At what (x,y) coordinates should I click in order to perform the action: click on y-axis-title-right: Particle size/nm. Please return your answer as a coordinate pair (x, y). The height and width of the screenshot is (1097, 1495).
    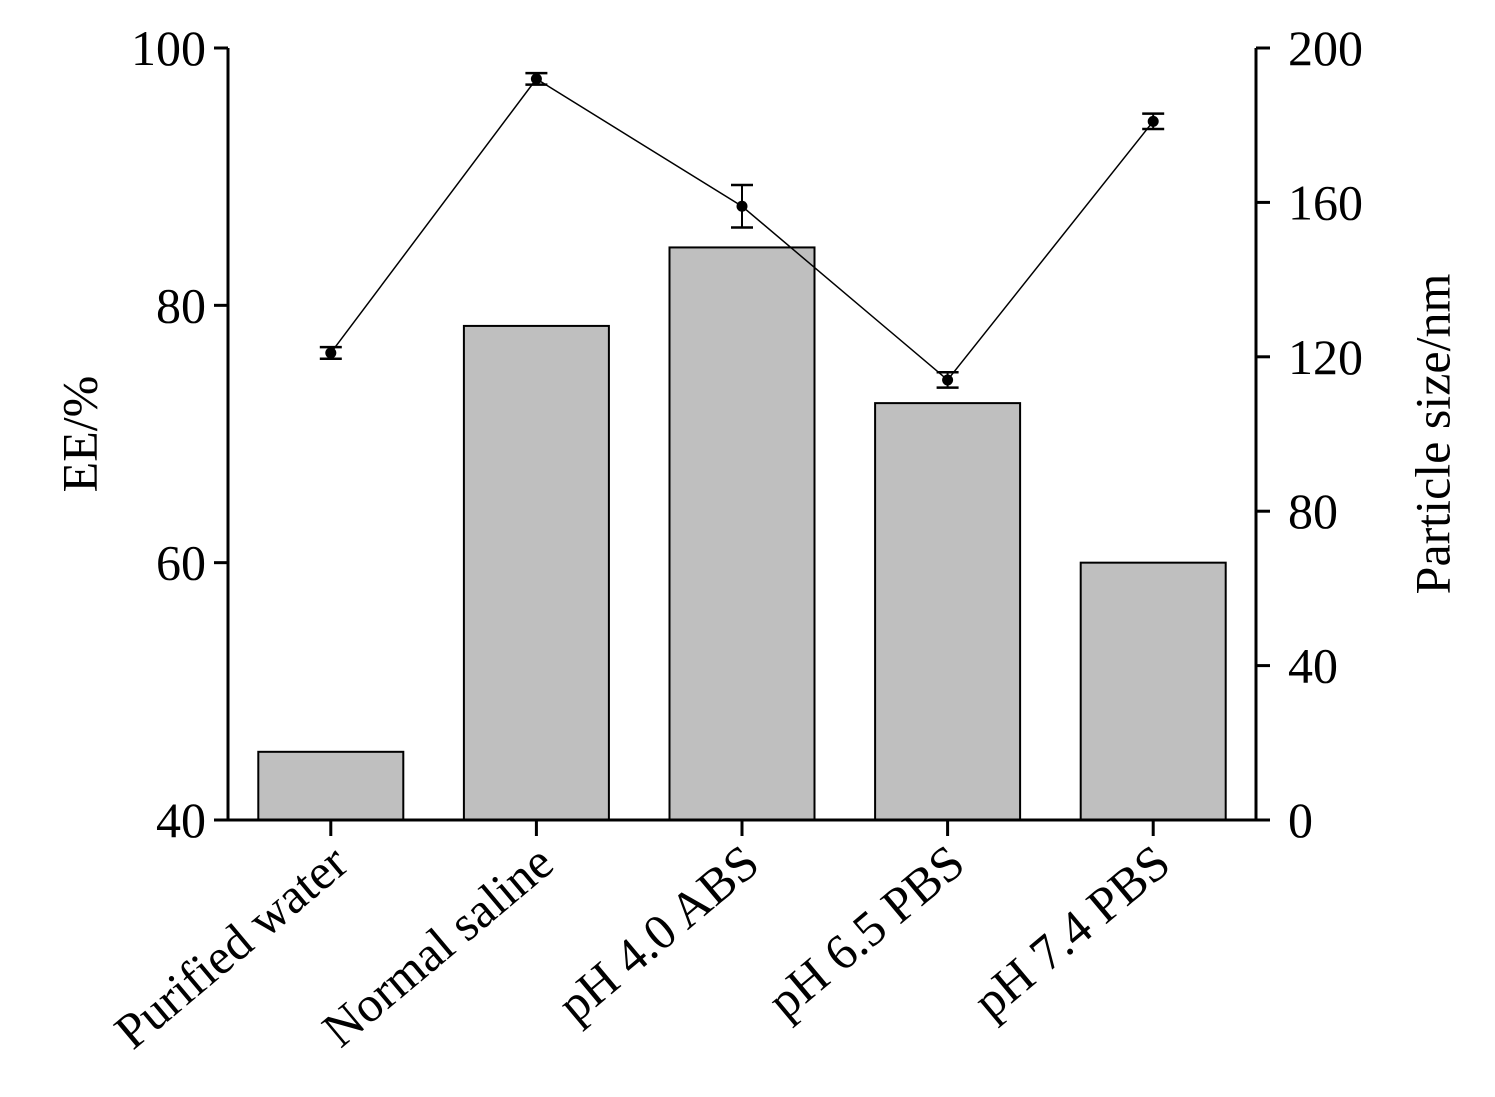
    Looking at the image, I should click on (1432, 434).